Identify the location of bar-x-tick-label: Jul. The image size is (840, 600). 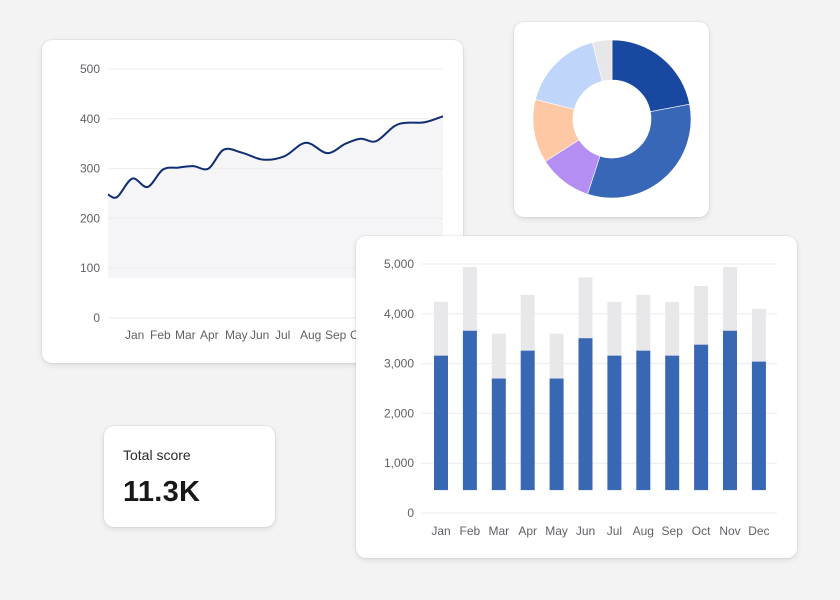
(614, 531).